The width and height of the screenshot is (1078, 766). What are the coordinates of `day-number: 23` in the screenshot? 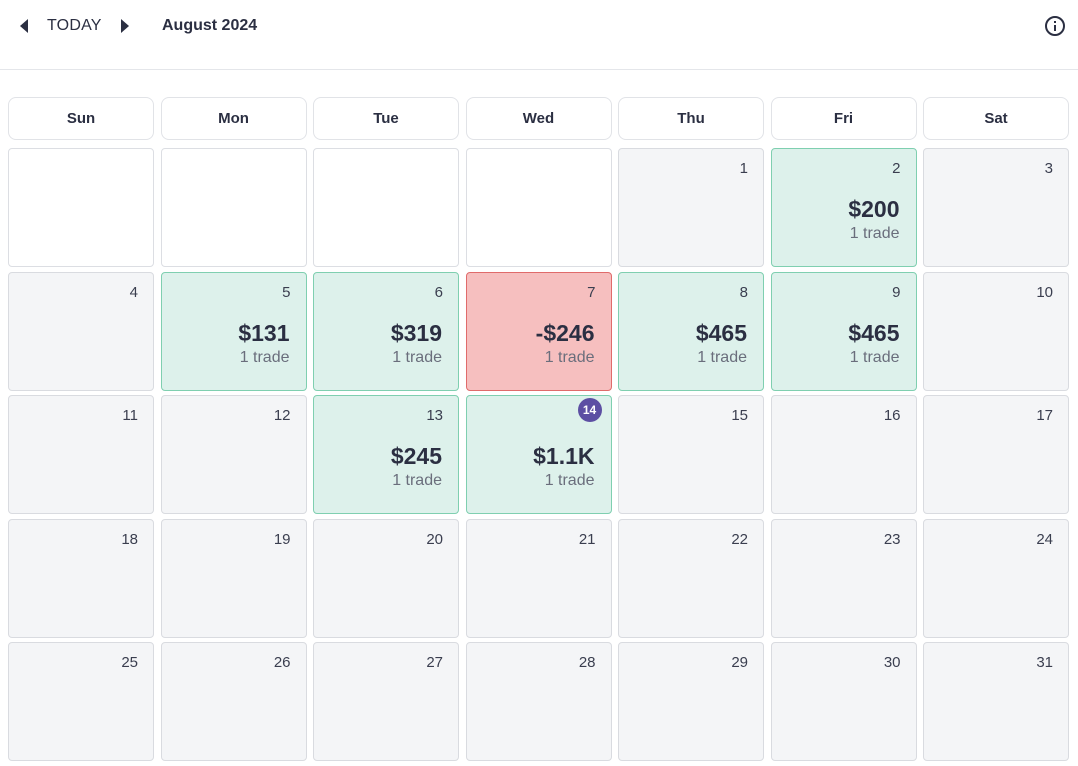 It's located at (892, 539).